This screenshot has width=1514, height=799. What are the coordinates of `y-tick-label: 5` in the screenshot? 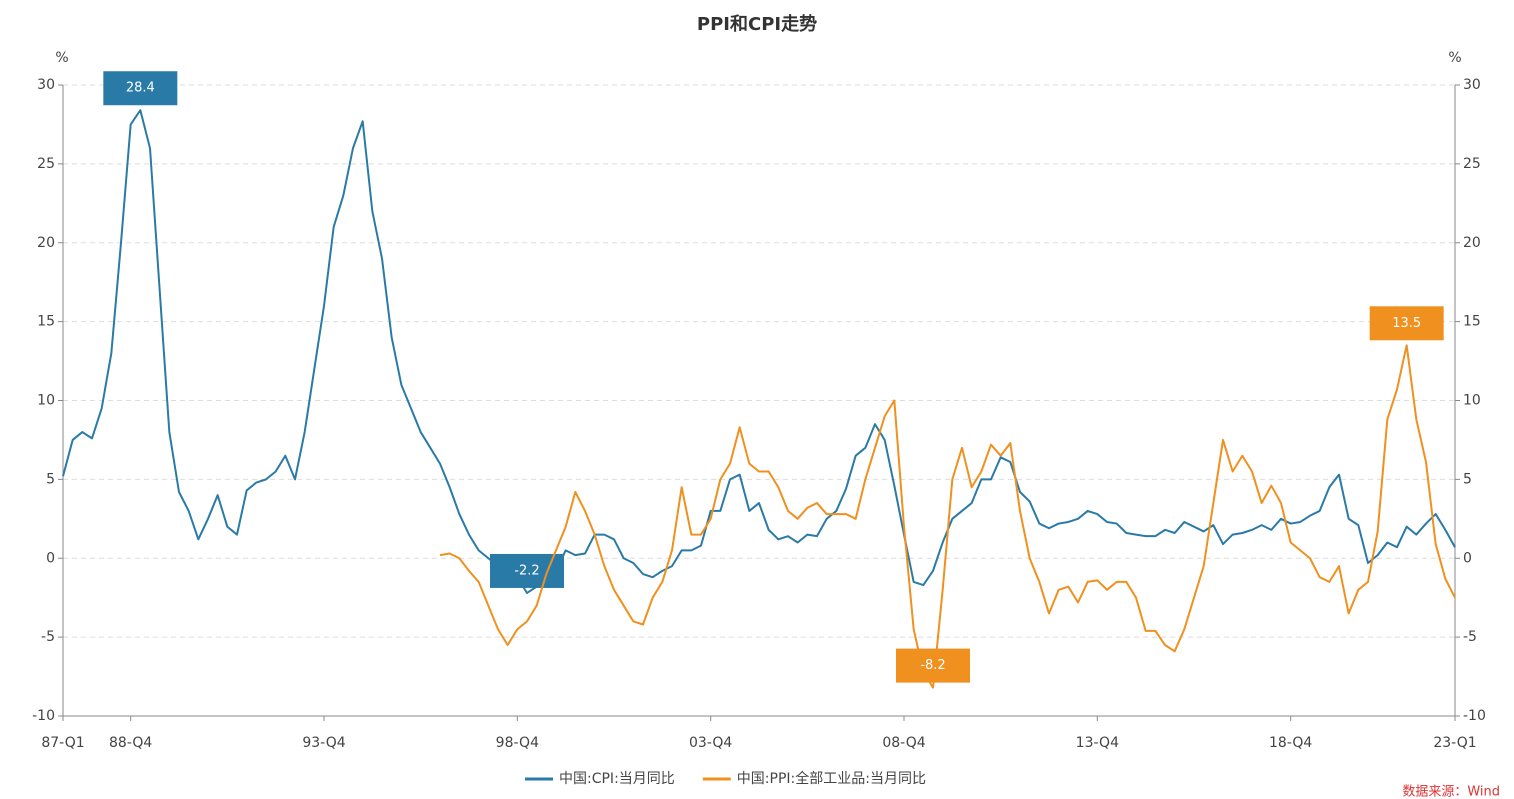 It's located at (50, 479).